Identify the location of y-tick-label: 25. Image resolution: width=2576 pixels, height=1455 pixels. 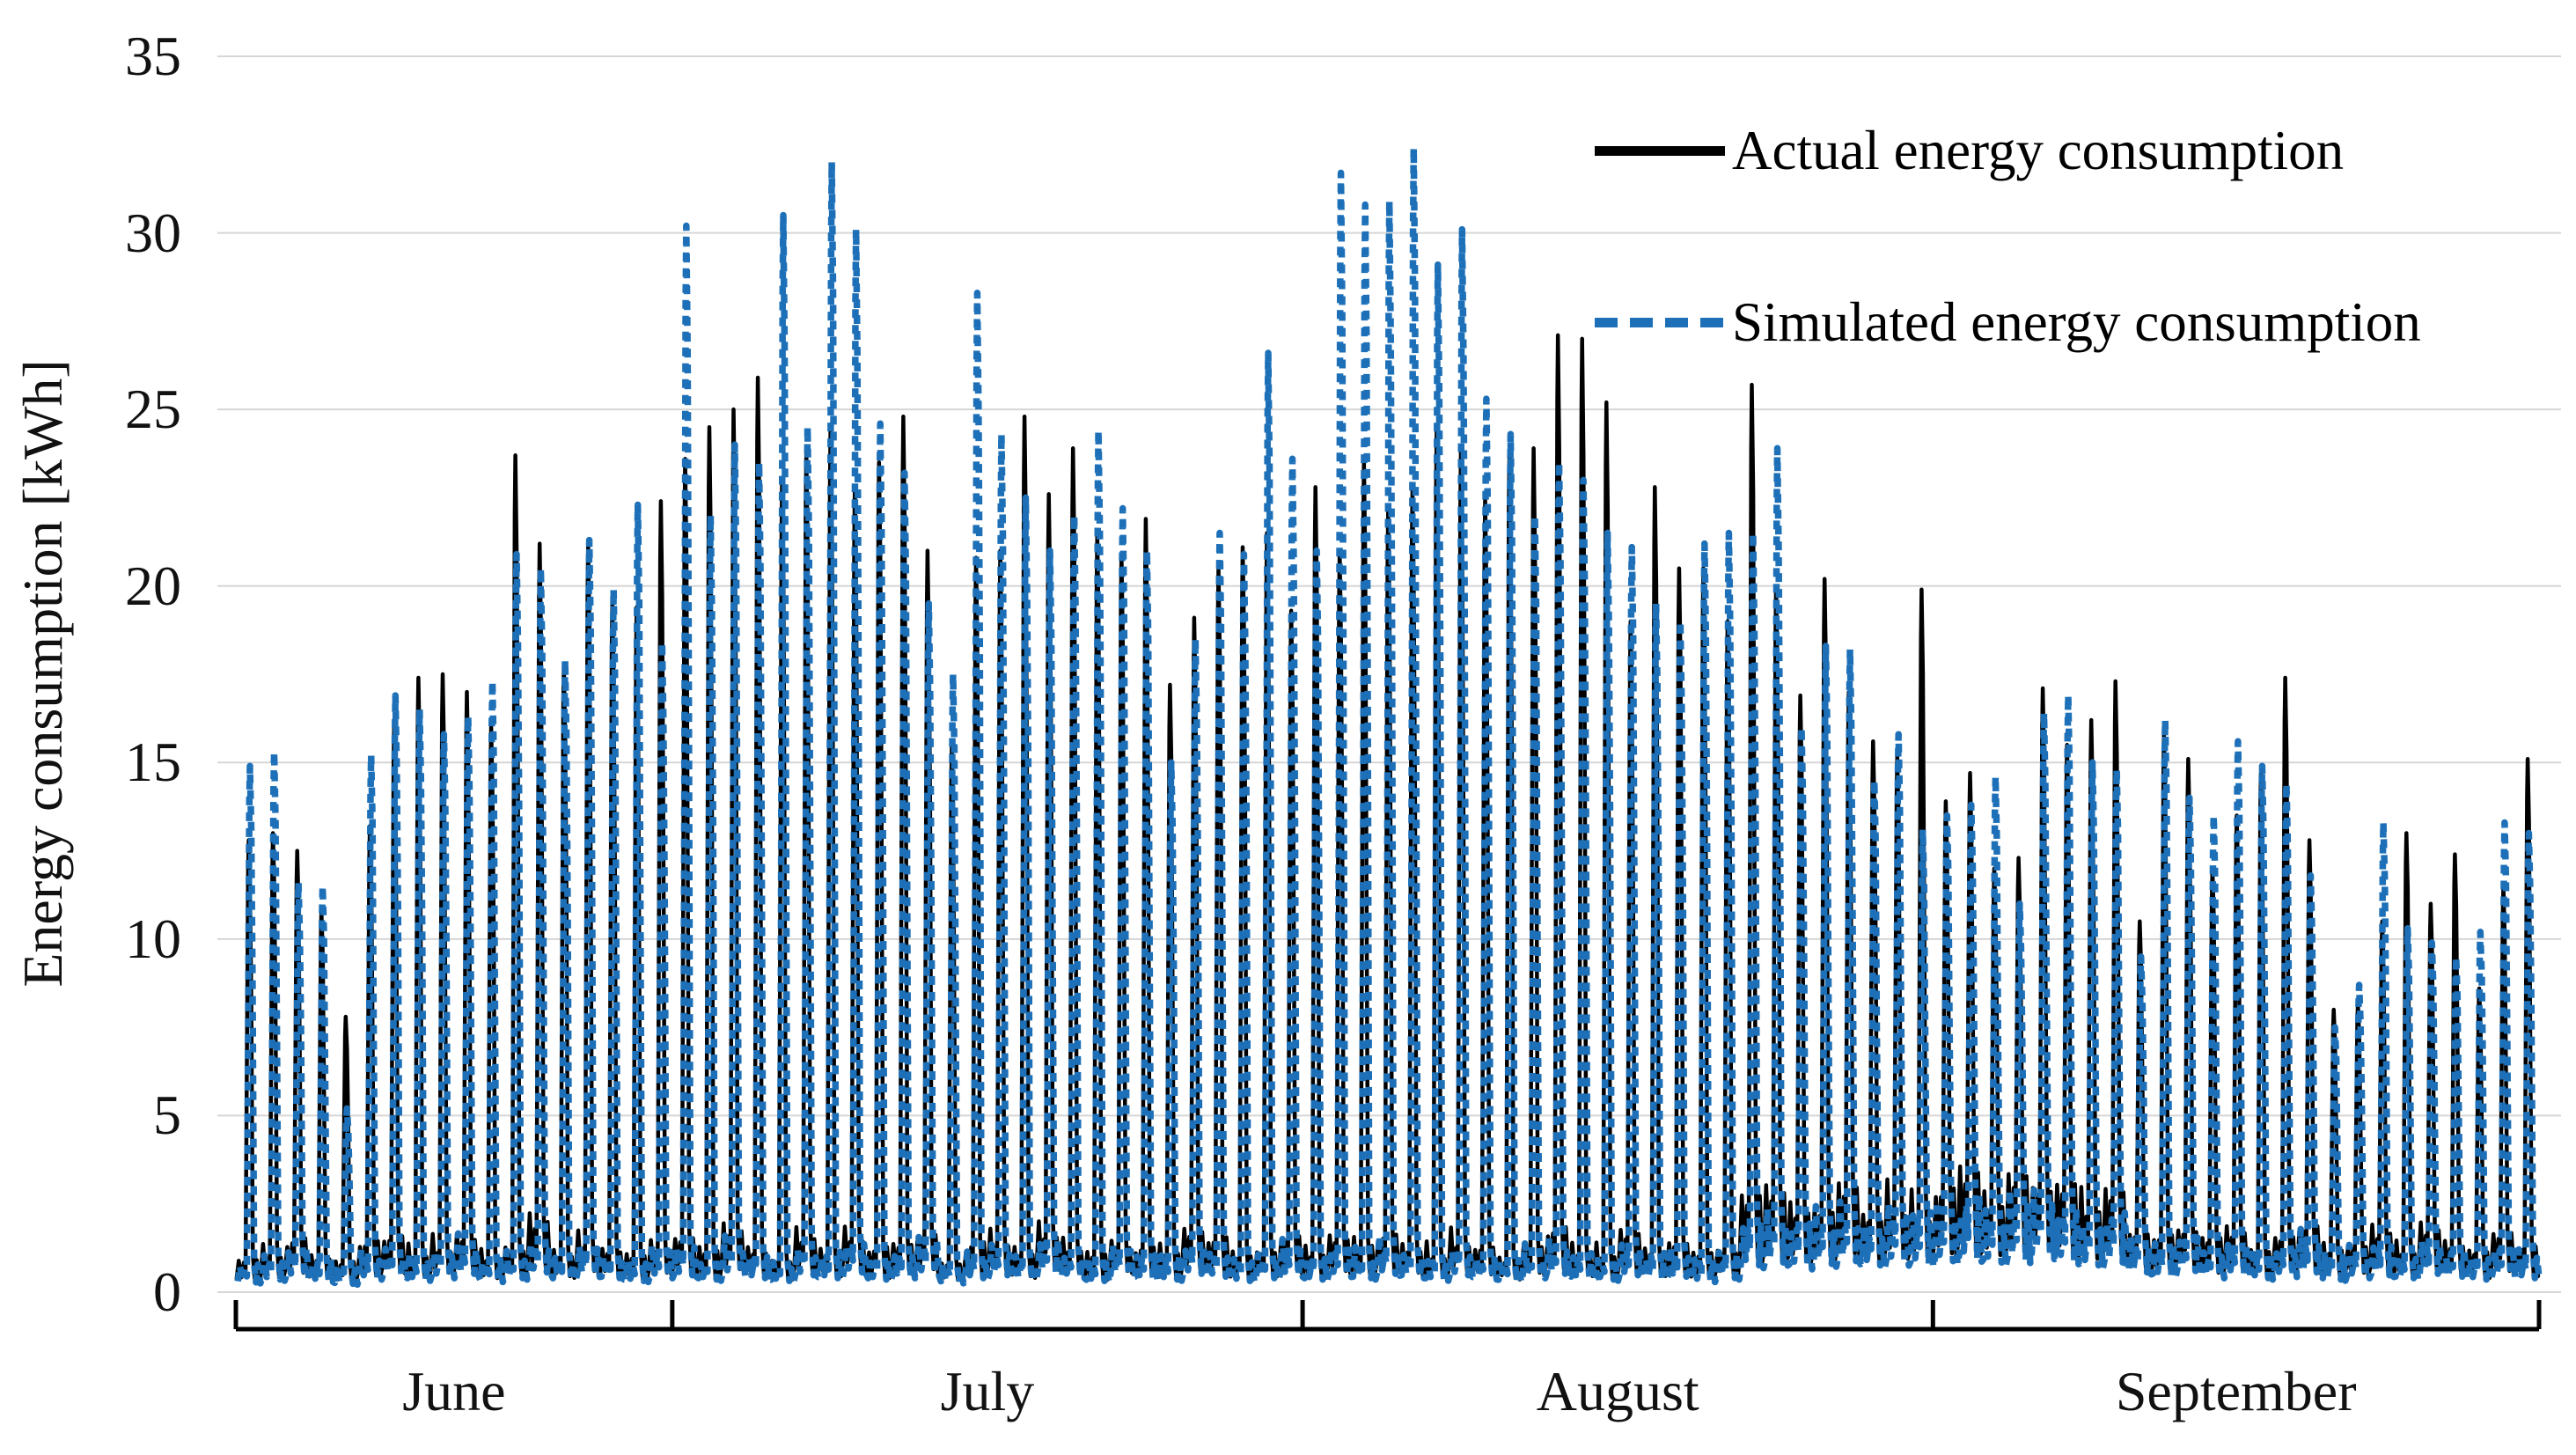
(153, 409).